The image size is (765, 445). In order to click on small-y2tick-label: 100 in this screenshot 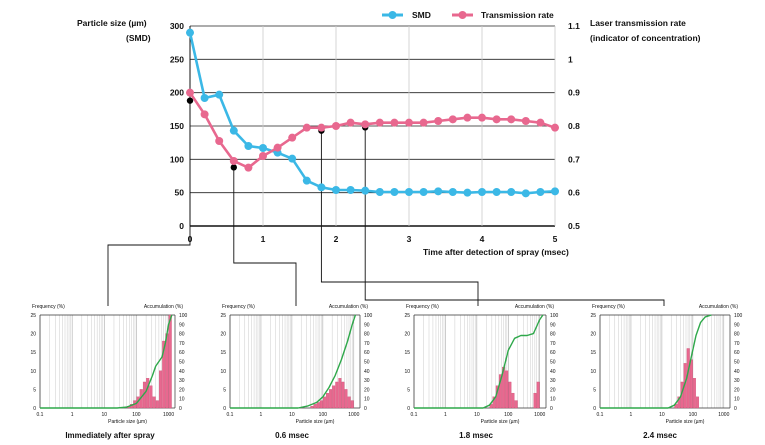, I will do `click(368, 316)`.